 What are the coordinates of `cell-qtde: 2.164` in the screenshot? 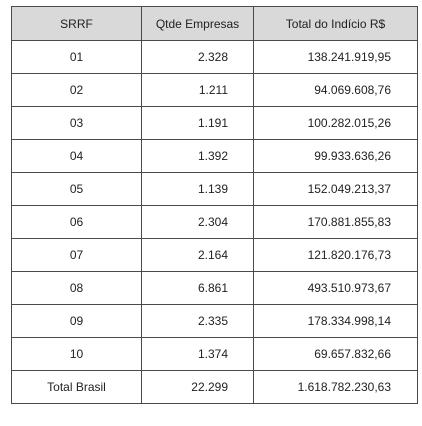 It's located at (197, 255).